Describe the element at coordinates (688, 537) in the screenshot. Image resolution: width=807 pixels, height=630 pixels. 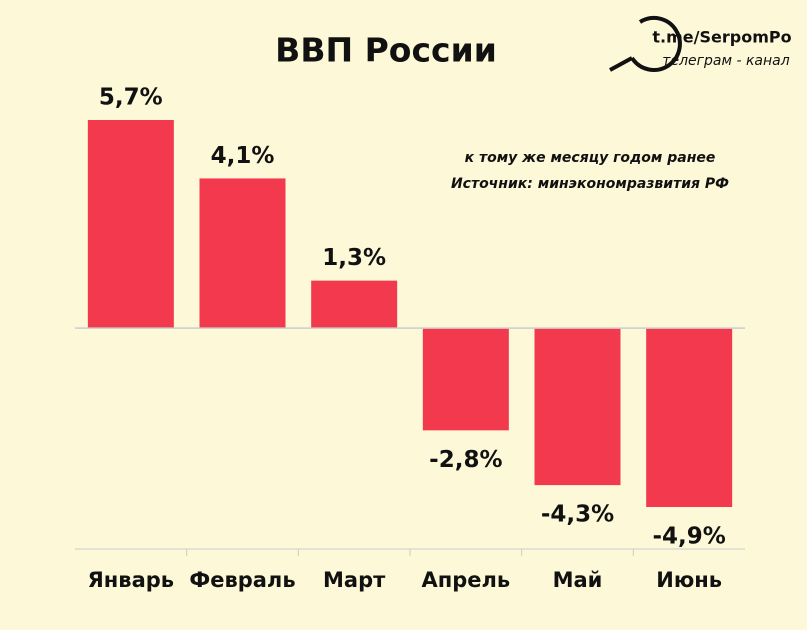
I see `value-label: -4,9%` at that location.